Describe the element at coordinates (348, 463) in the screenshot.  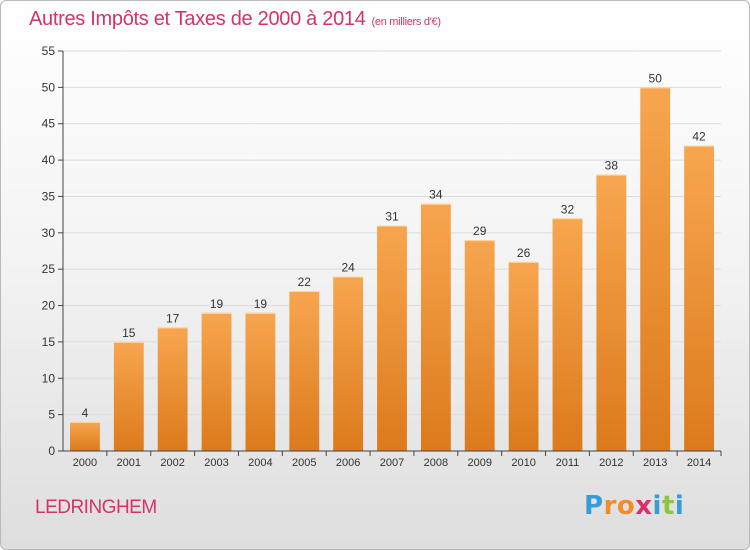
I see `x-tick-label: 2006` at that location.